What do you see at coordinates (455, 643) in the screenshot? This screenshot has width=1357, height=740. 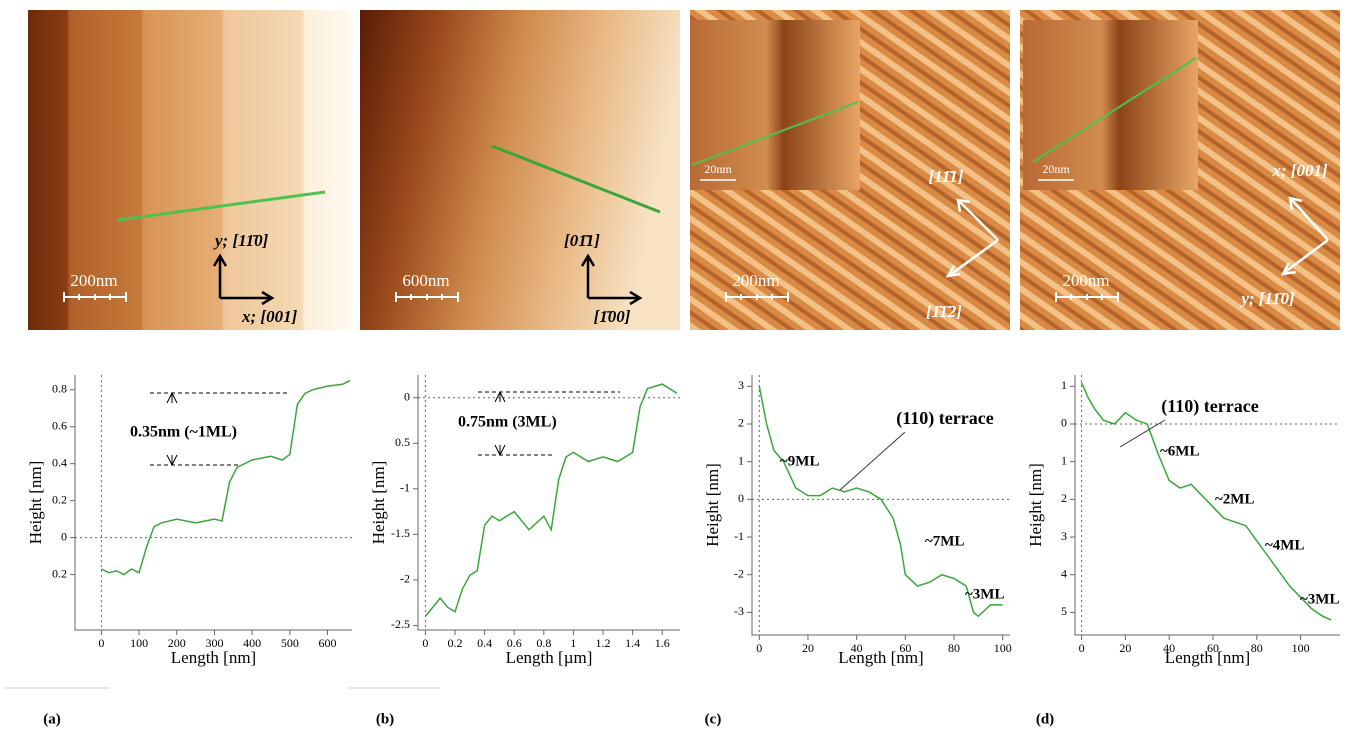 I see `x-tick-label: 0.2` at bounding box center [455, 643].